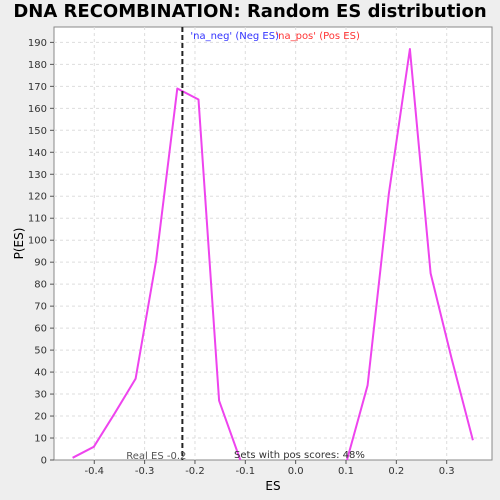  I want to click on x-tick-label: 0.2, so click(396, 471).